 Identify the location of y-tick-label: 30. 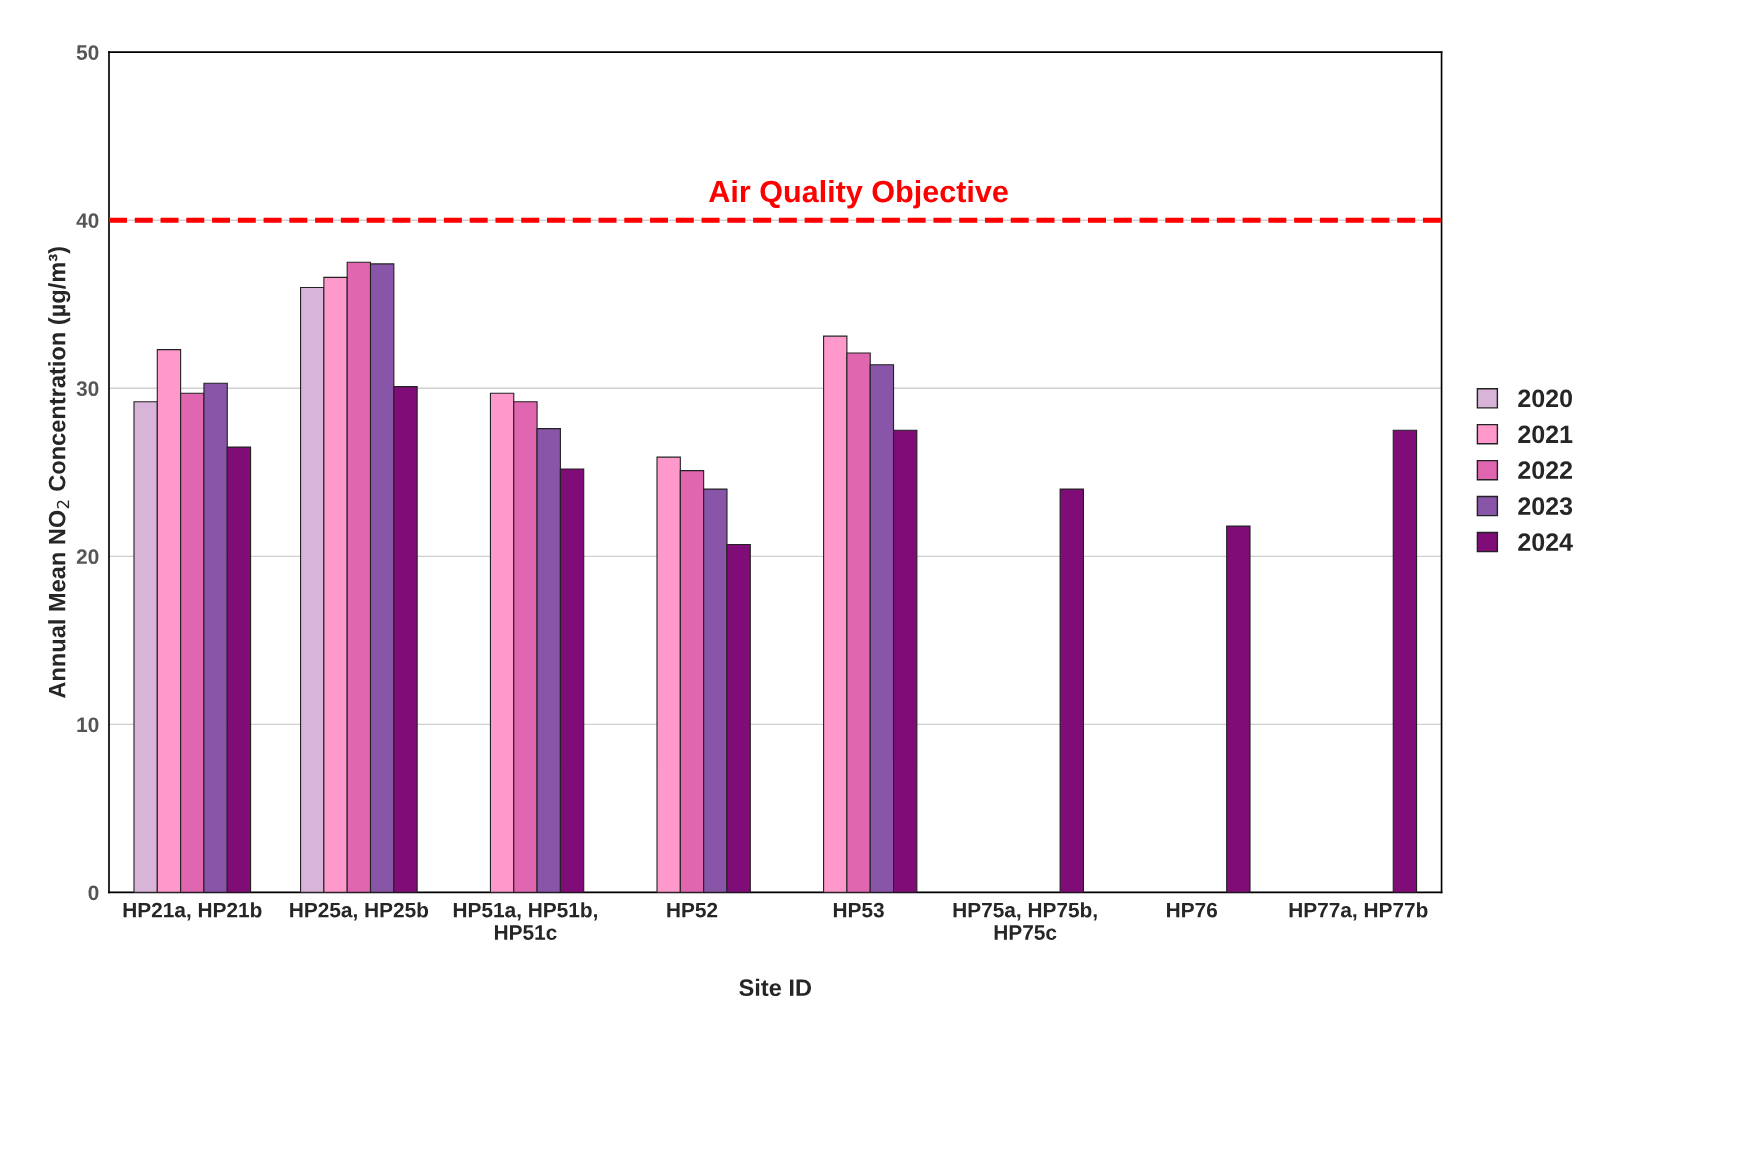
(87, 389).